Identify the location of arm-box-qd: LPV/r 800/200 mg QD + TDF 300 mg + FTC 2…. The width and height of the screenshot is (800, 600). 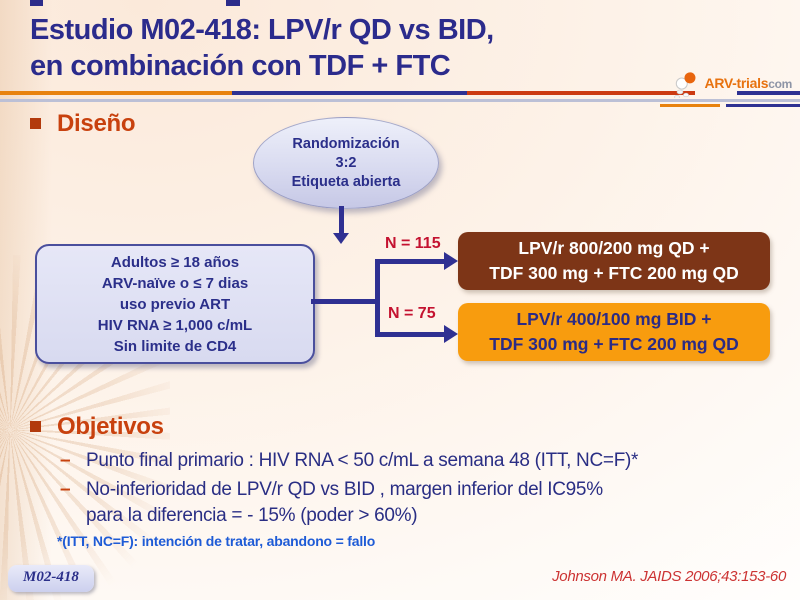
(614, 261).